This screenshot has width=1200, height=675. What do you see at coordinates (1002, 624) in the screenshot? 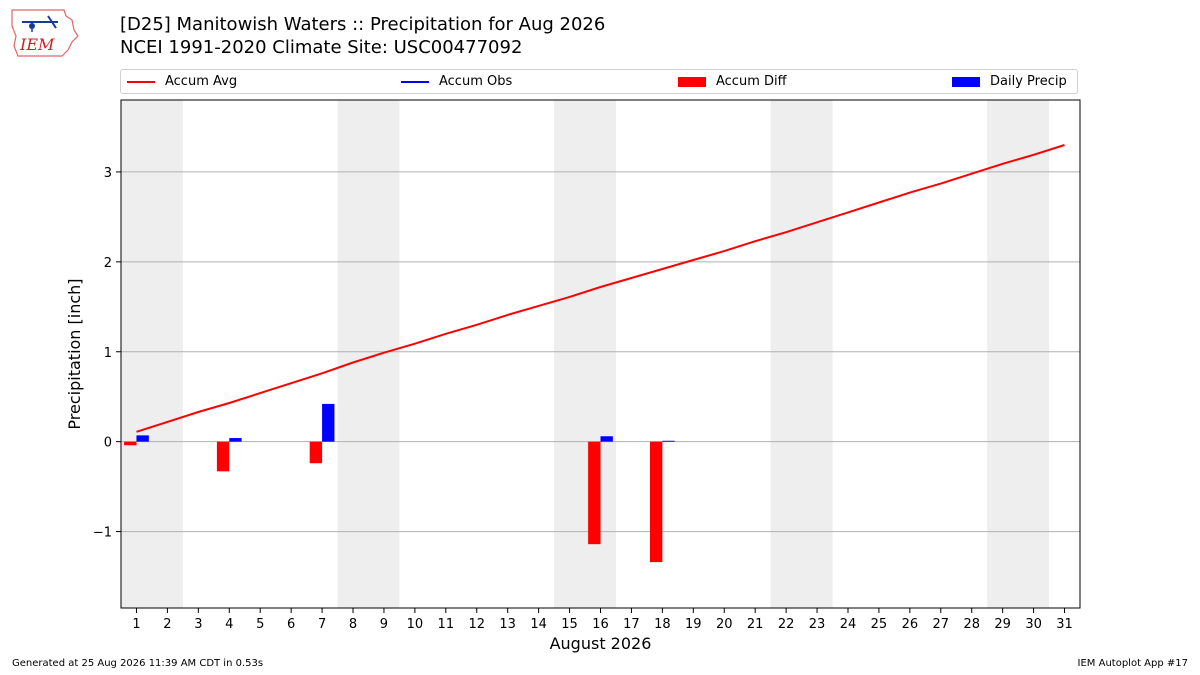
I see `x-tick-label-29: 29` at bounding box center [1002, 624].